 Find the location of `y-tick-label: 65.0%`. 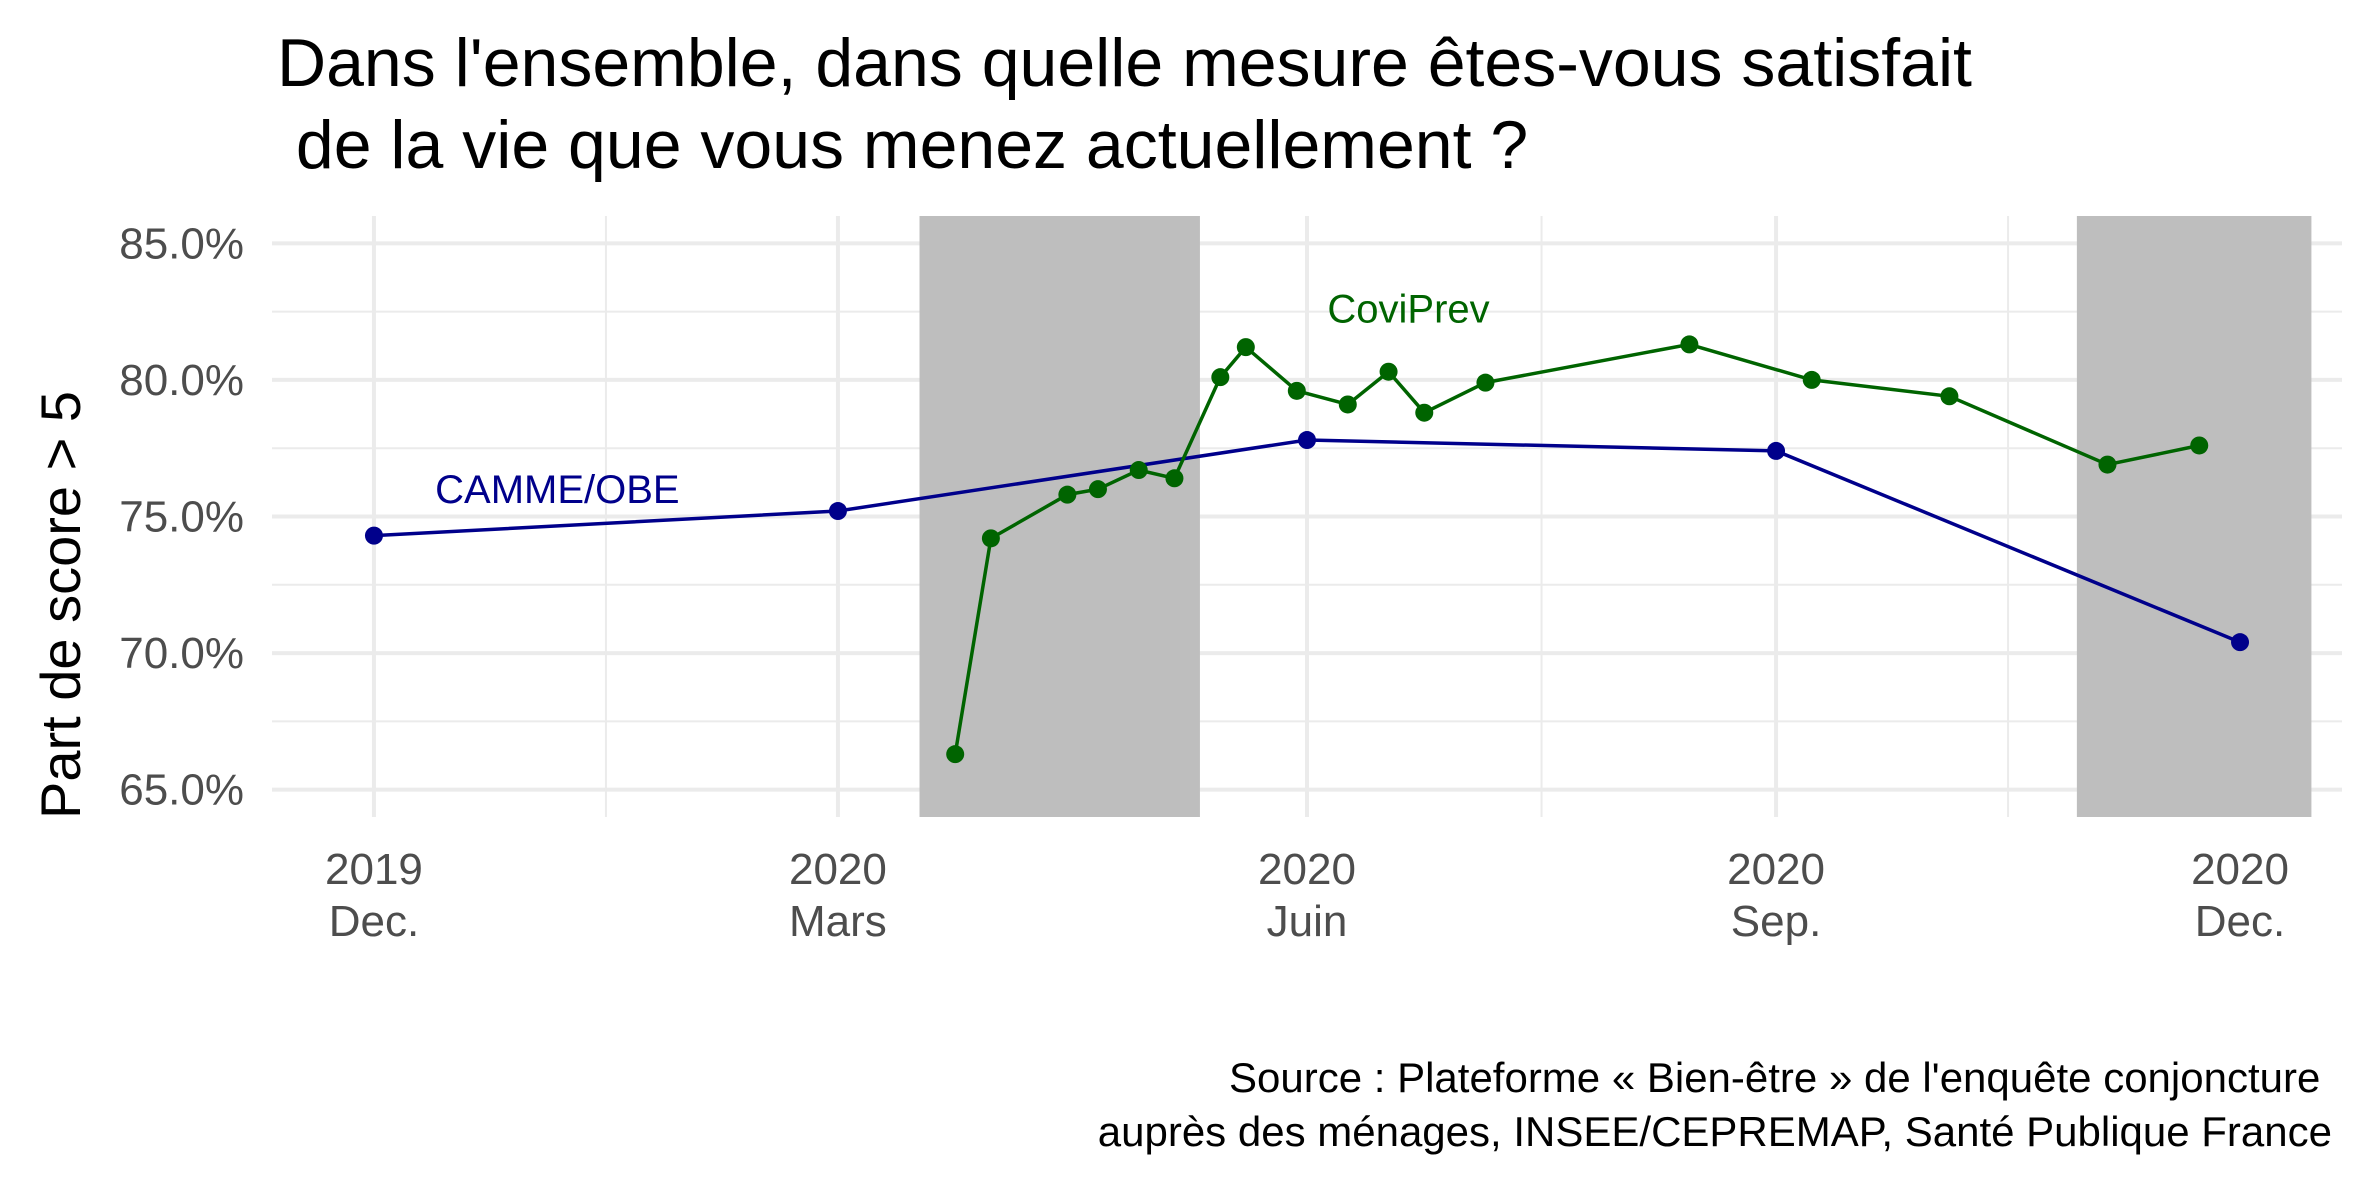

y-tick-label: 65.0% is located at coordinates (181, 790).